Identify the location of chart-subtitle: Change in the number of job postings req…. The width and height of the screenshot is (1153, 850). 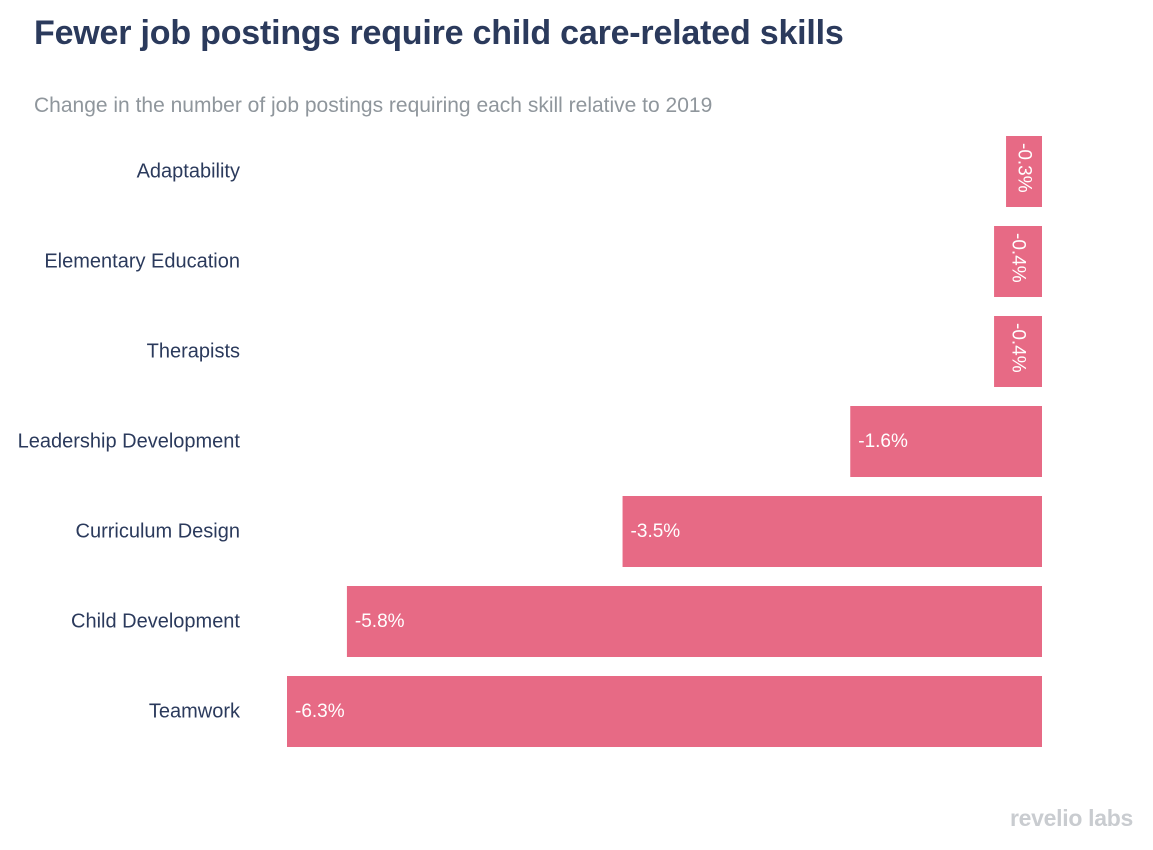
(373, 105).